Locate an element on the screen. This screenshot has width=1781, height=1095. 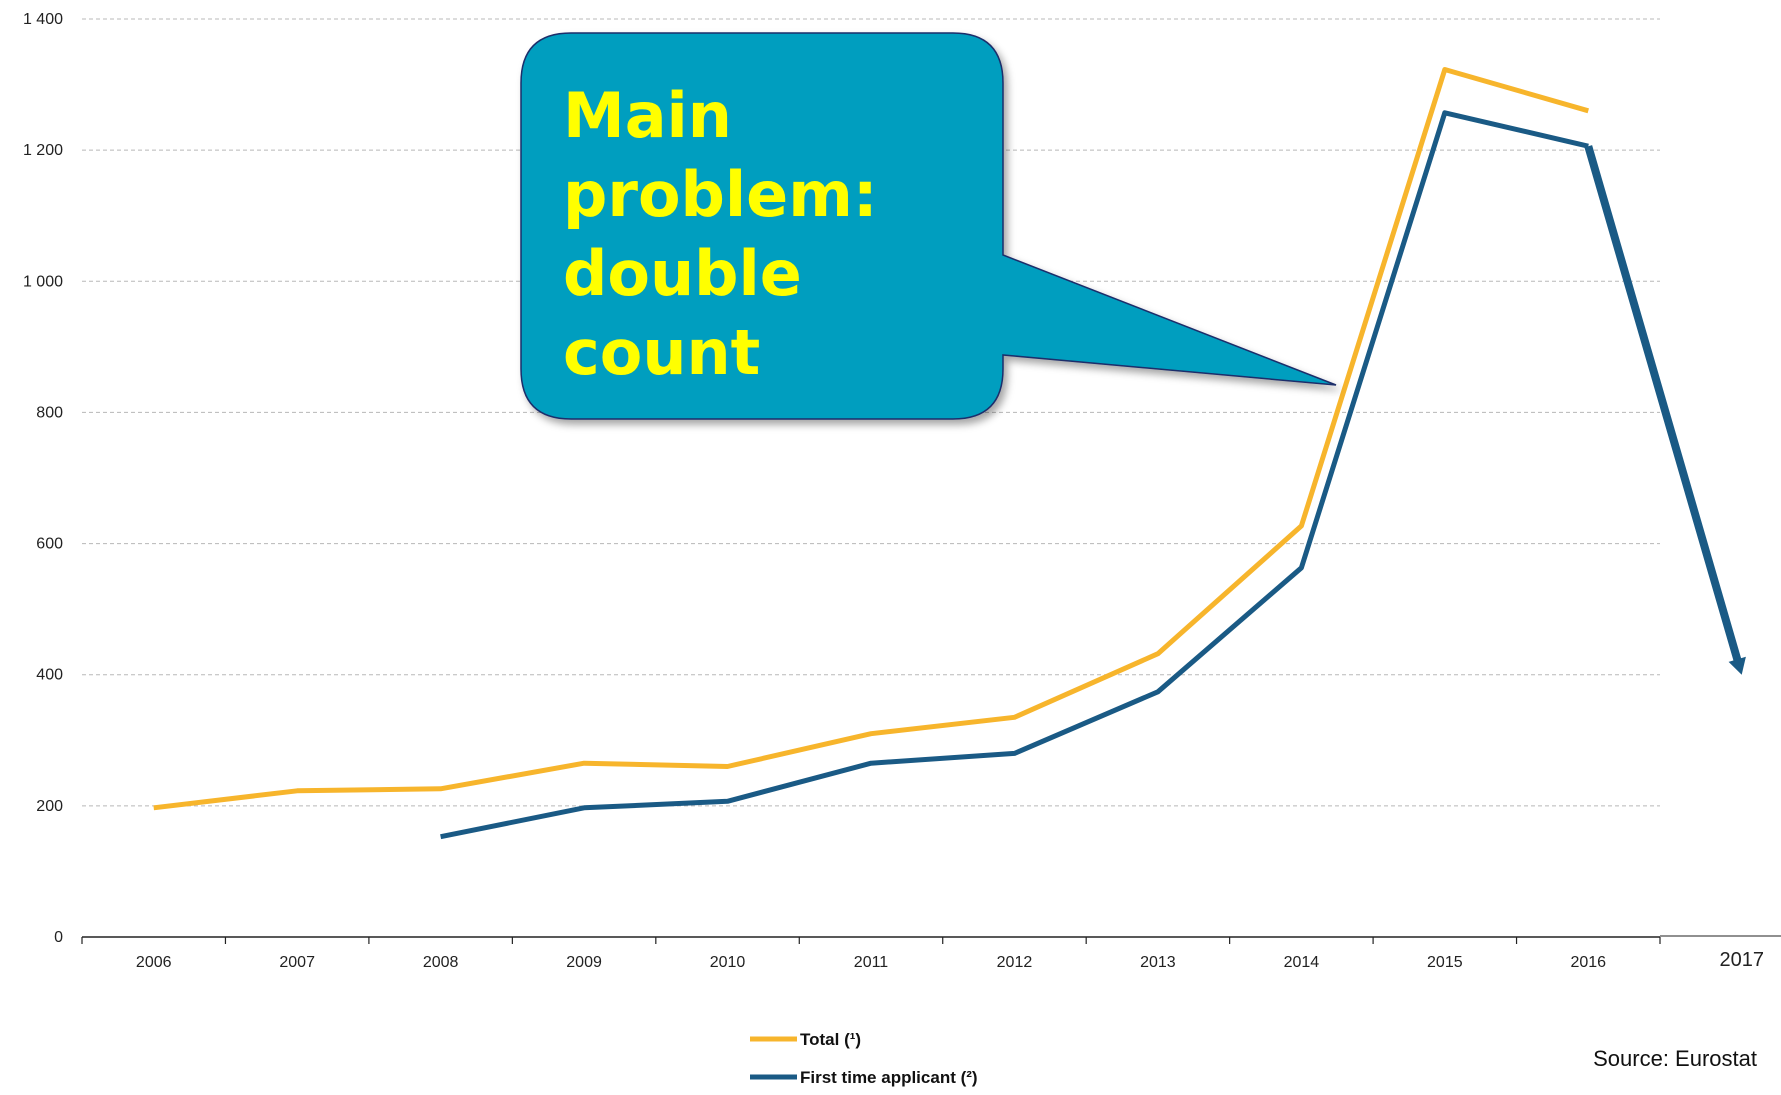
callout-text-line: count is located at coordinates (661, 352).